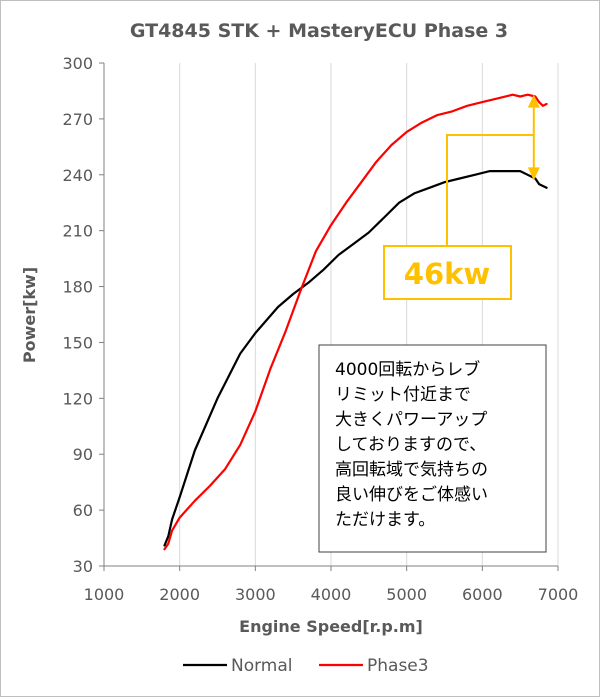  I want to click on x-tick-label: 6000, so click(482, 594).